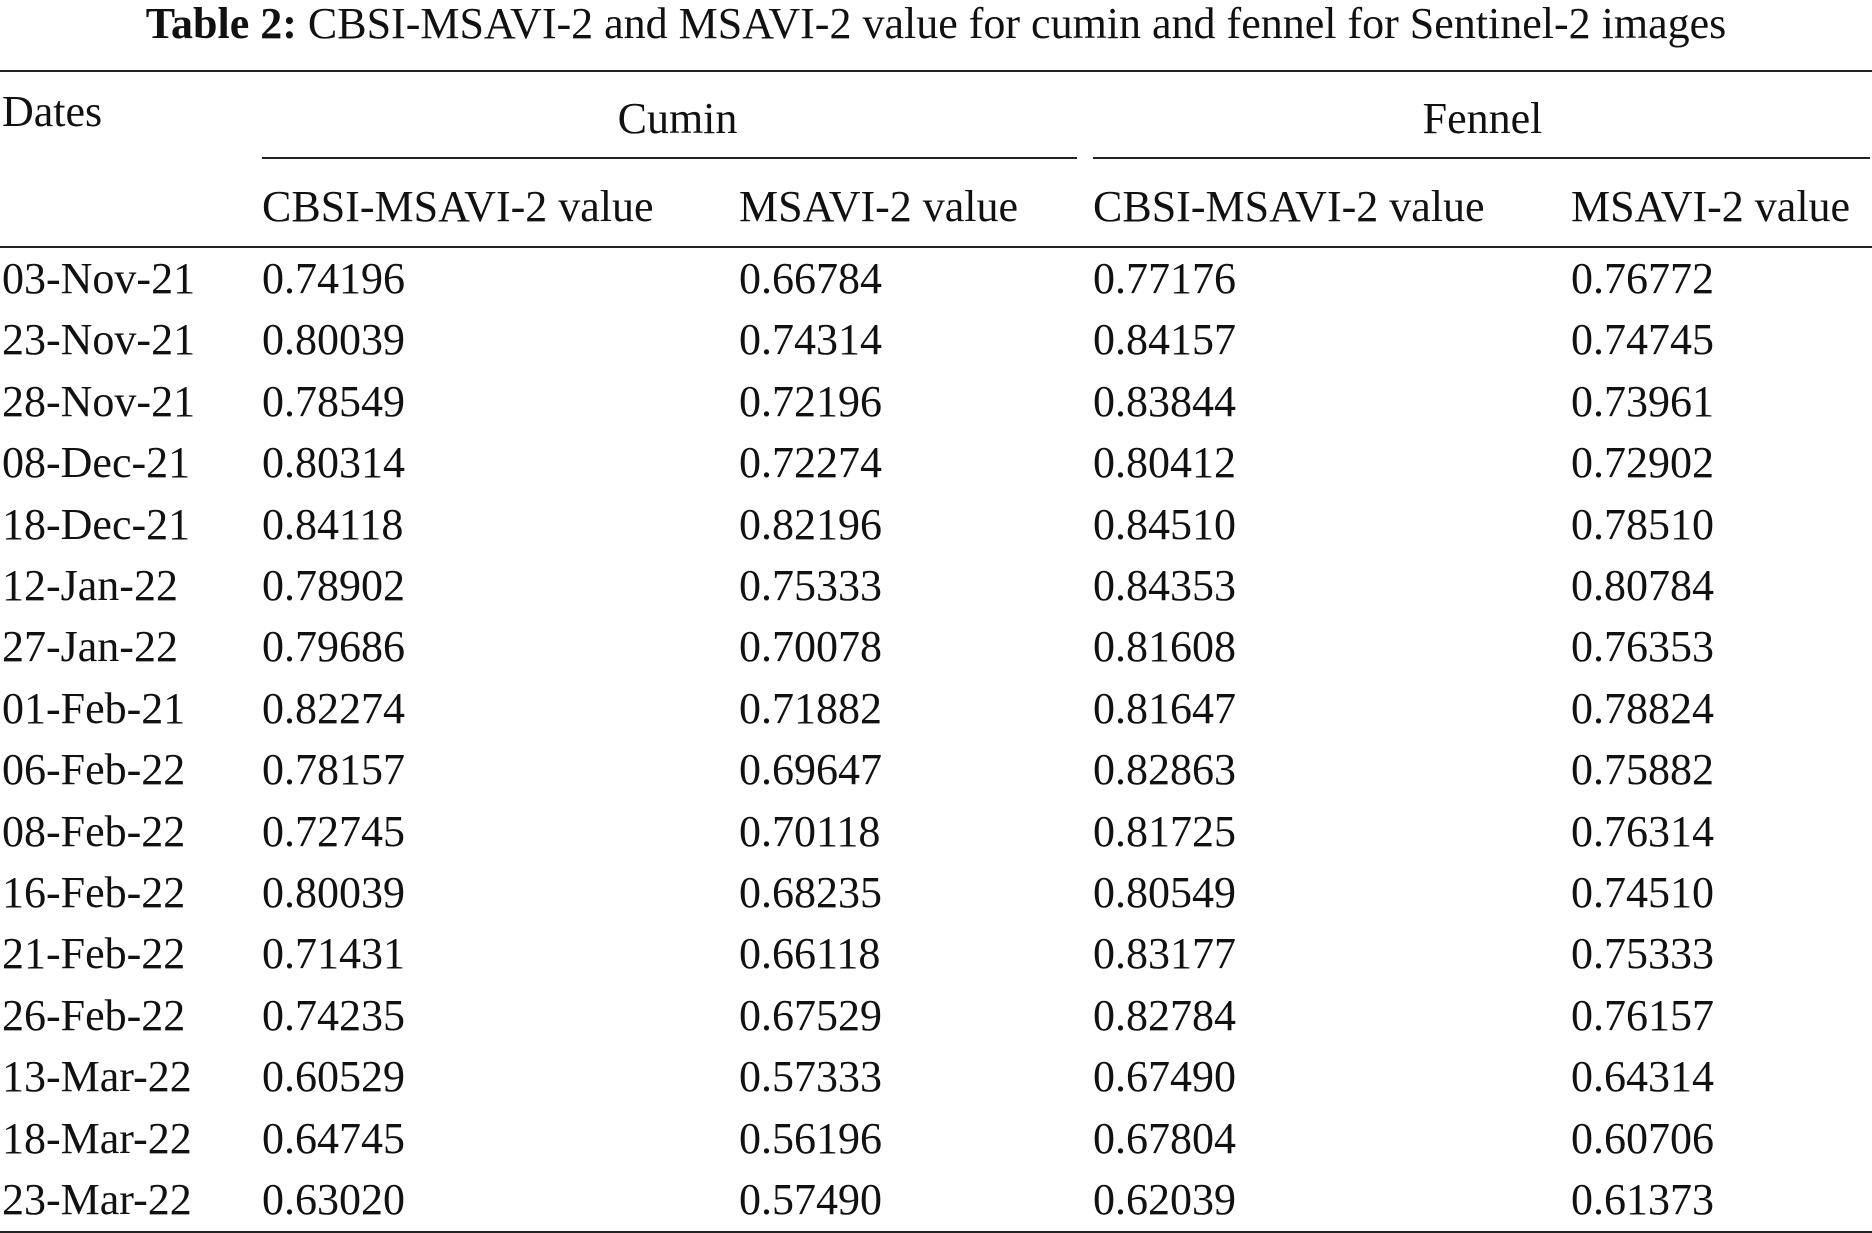  I want to click on date-cell: 16-Feb-22, so click(94, 893).